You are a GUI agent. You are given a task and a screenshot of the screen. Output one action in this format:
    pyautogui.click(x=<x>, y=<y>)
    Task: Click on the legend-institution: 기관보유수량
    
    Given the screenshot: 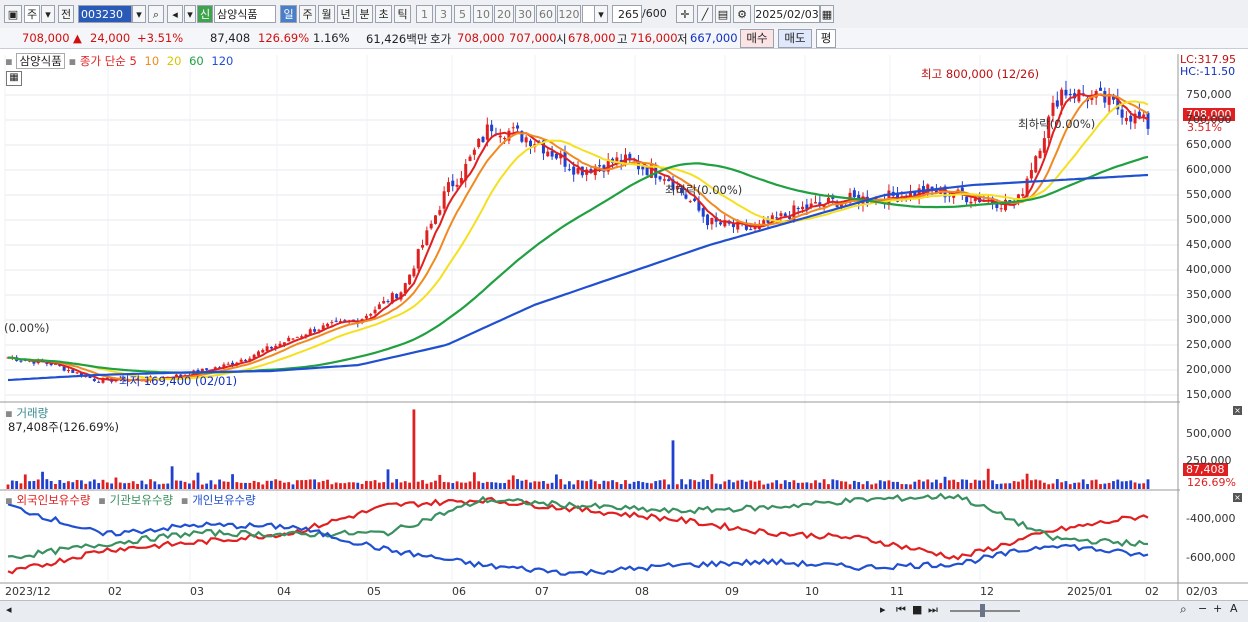 What is the action you would take?
    pyautogui.click(x=141, y=500)
    